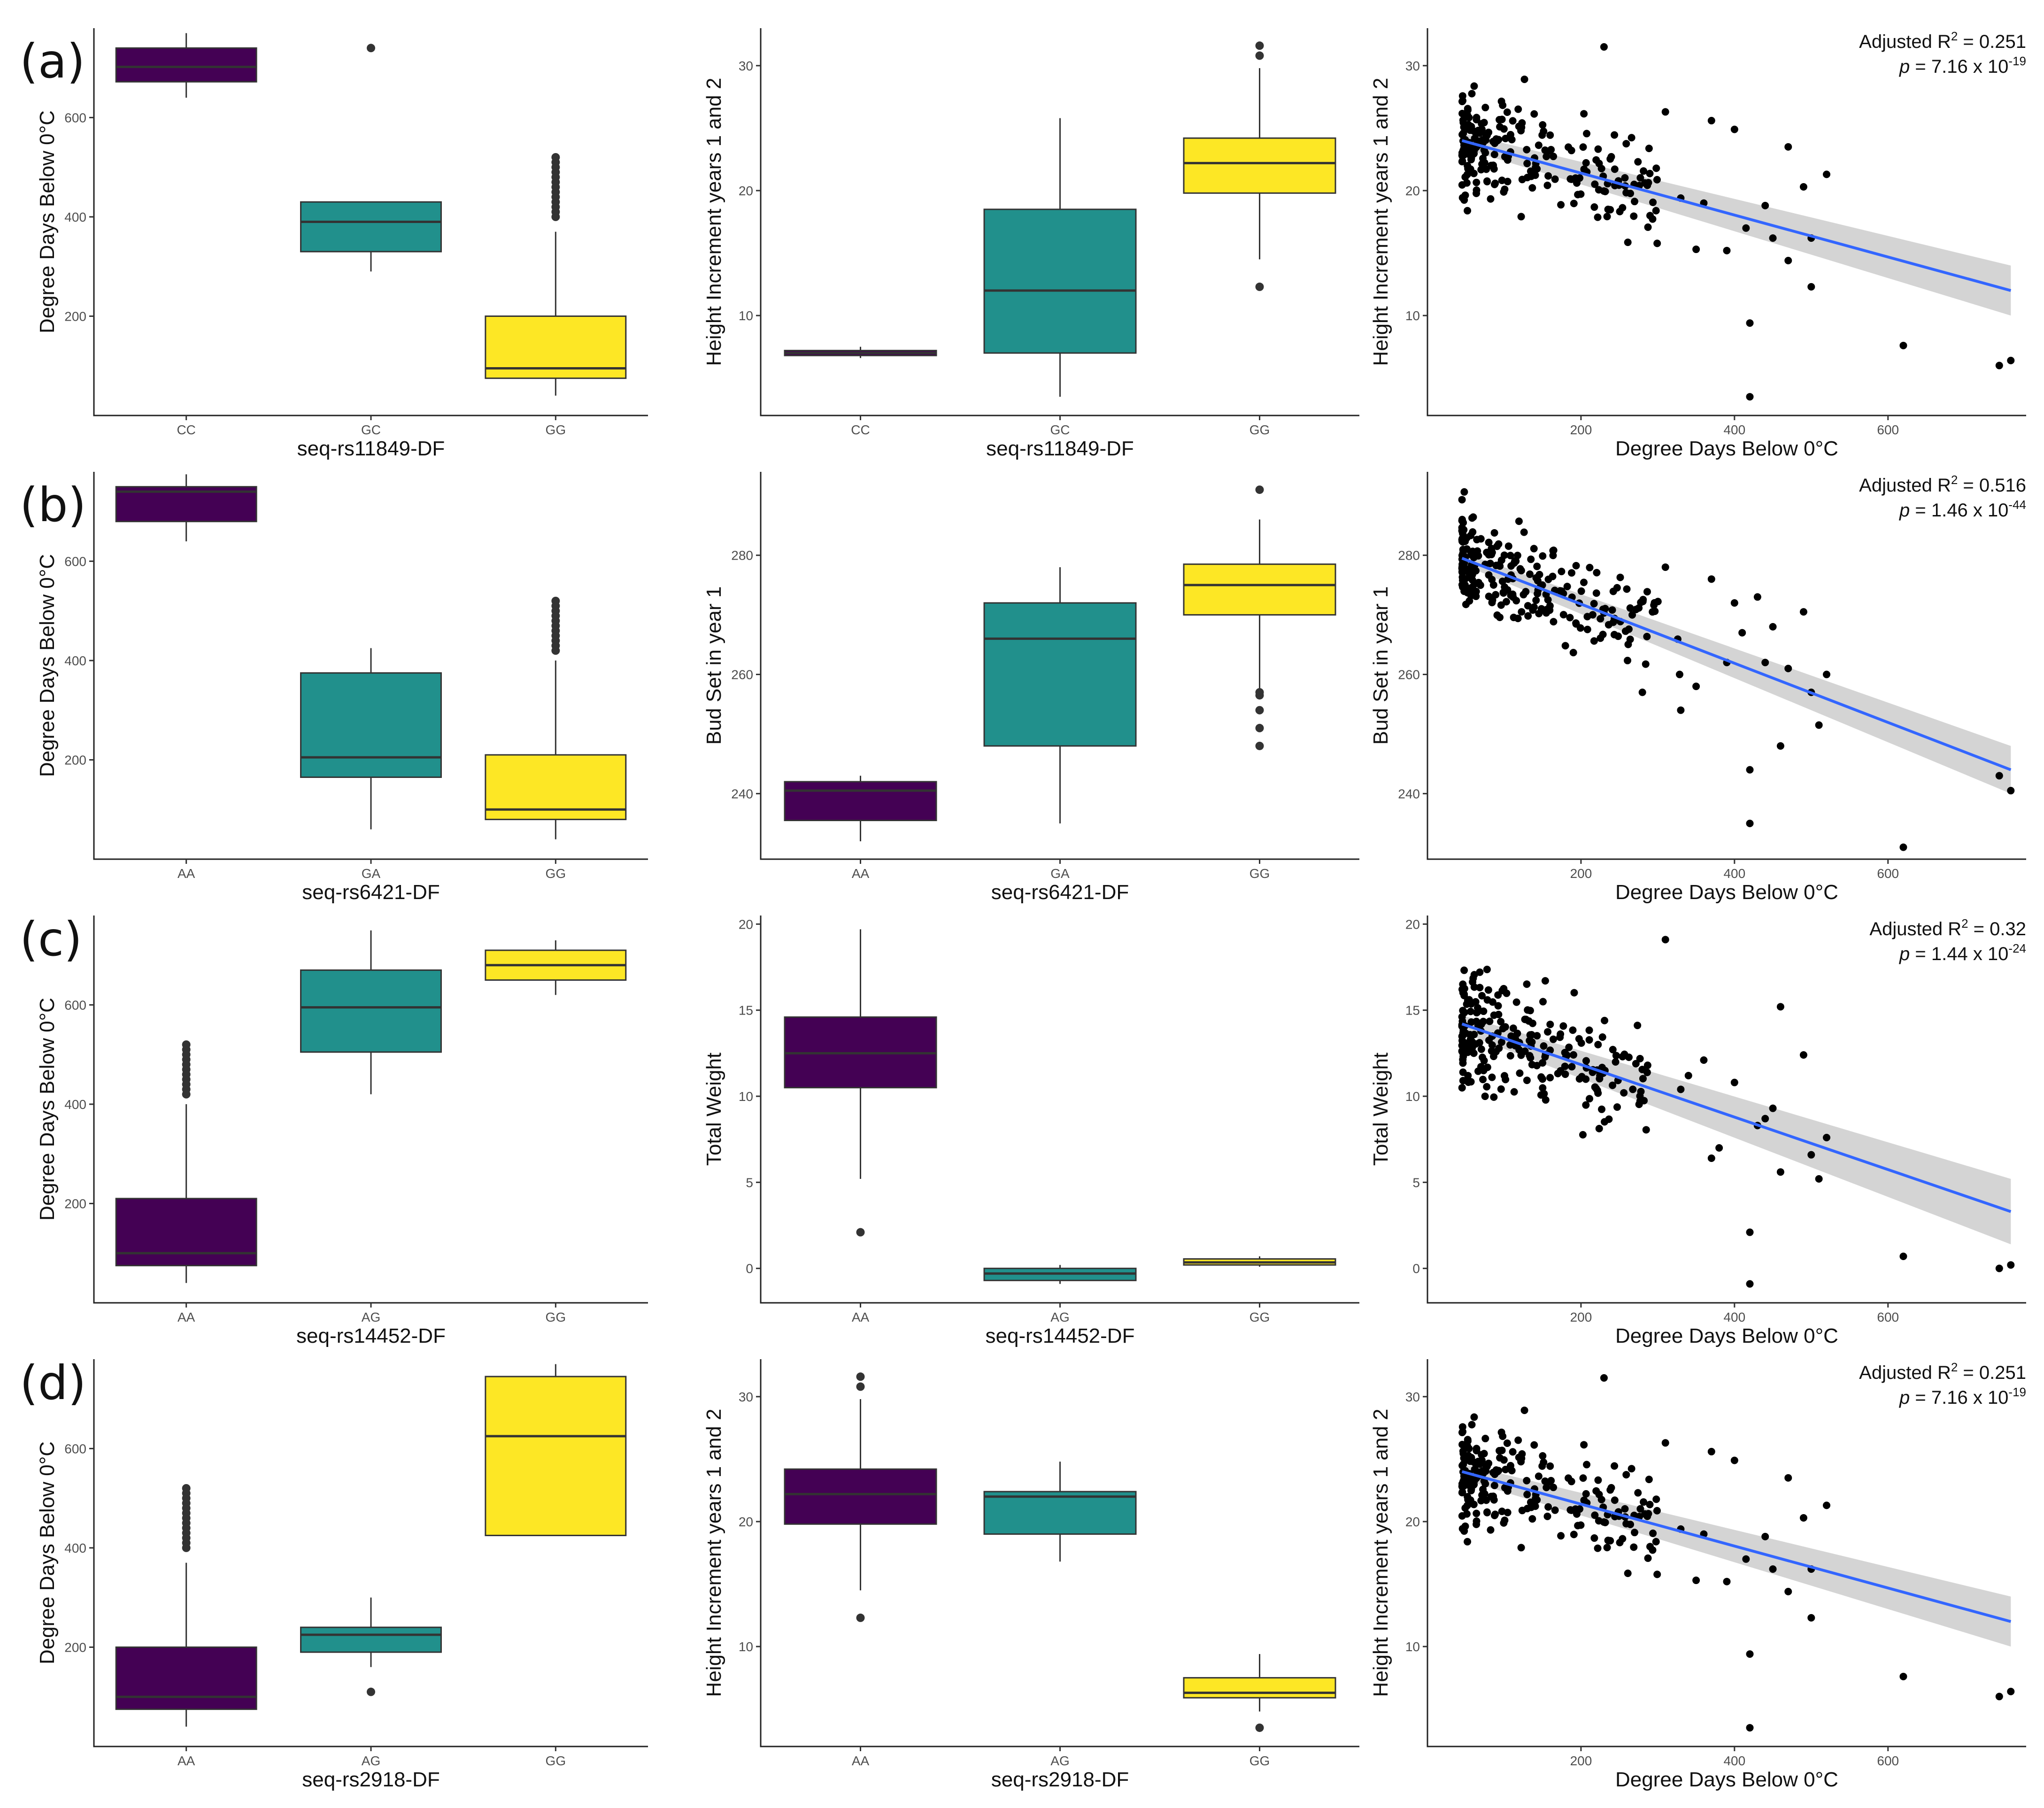  What do you see at coordinates (1060, 1779) in the screenshot?
I see `x-axis-label: seq-rs2918-DF` at bounding box center [1060, 1779].